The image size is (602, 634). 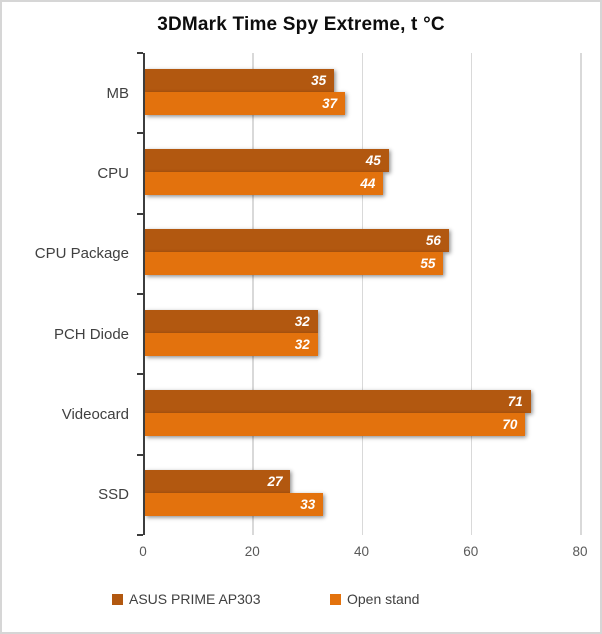 I want to click on bar-series1: 35, so click(x=240, y=80).